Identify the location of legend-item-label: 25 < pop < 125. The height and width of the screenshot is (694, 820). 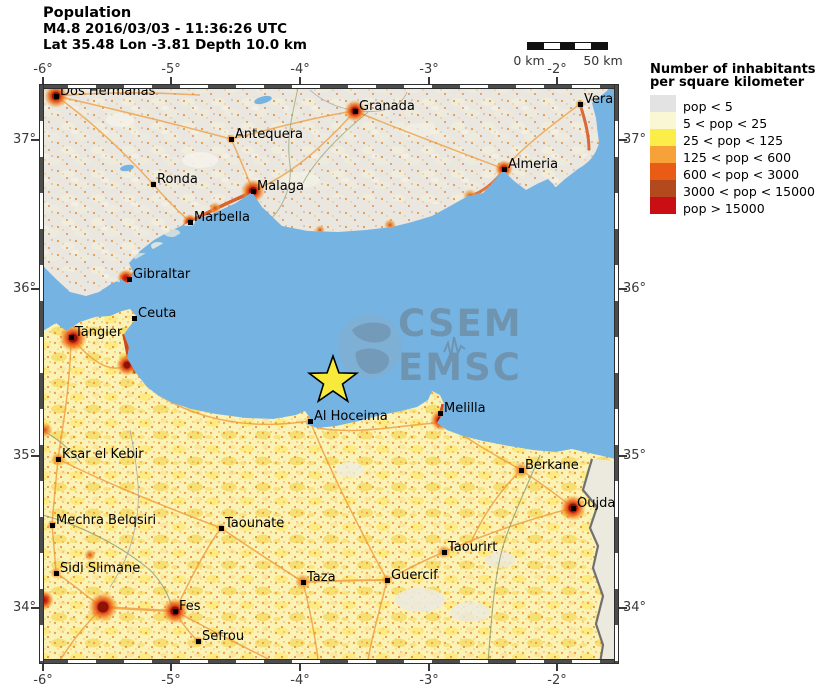
(733, 140).